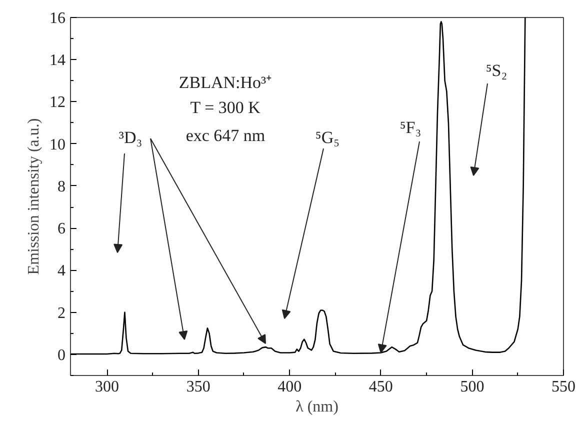 Image resolution: width=578 pixels, height=432 pixels. I want to click on y-tick-label: 0, so click(62, 355).